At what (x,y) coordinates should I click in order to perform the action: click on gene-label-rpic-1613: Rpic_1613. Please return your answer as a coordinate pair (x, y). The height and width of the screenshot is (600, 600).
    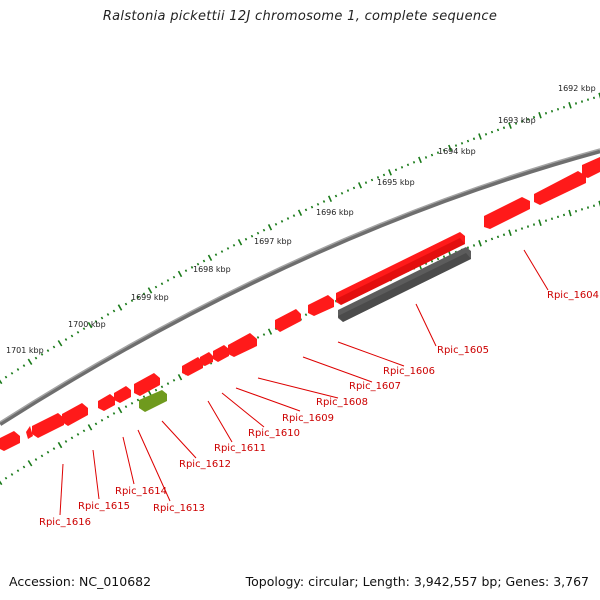
    Looking at the image, I should click on (179, 508).